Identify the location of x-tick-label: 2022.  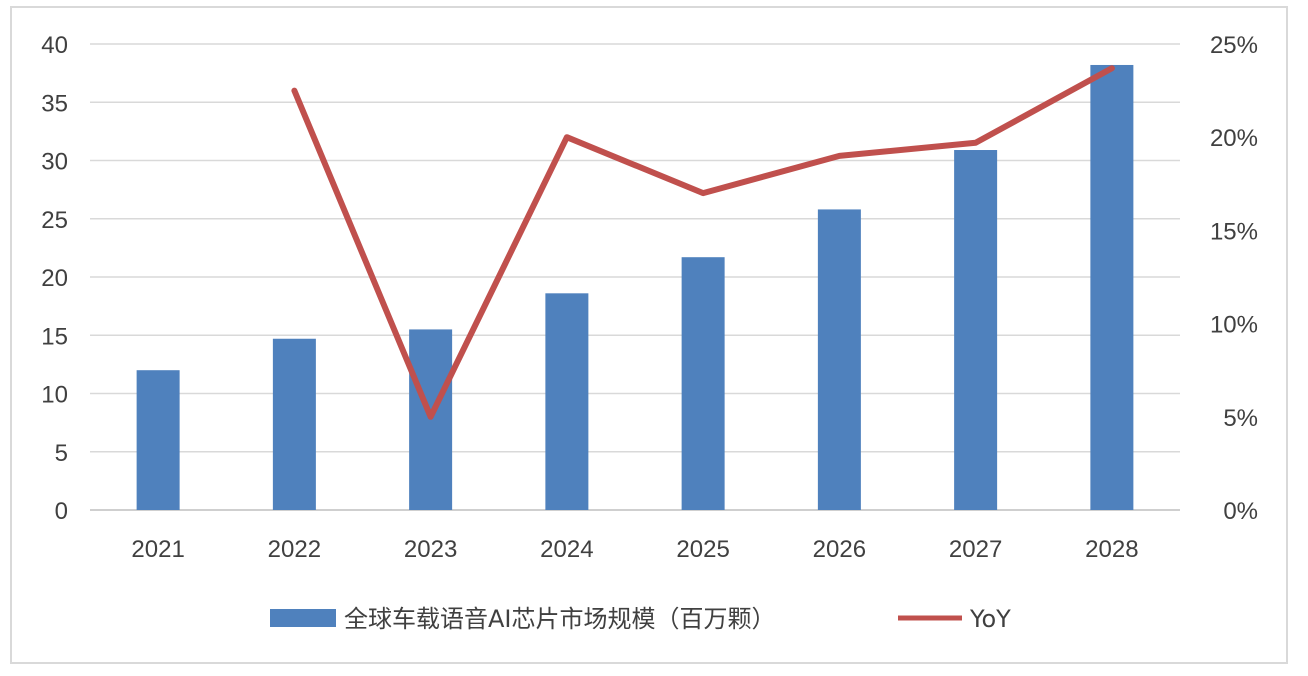
(294, 549).